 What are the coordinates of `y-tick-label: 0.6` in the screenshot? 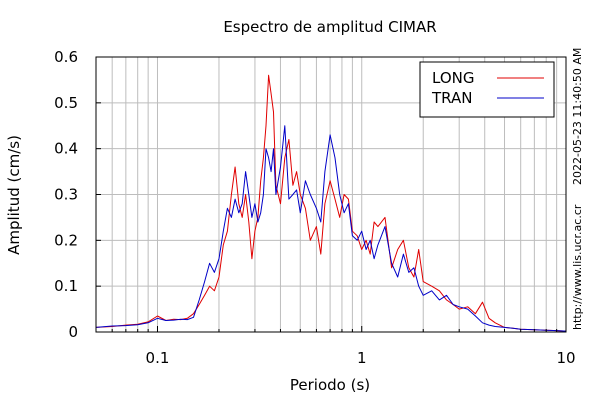 It's located at (66, 57).